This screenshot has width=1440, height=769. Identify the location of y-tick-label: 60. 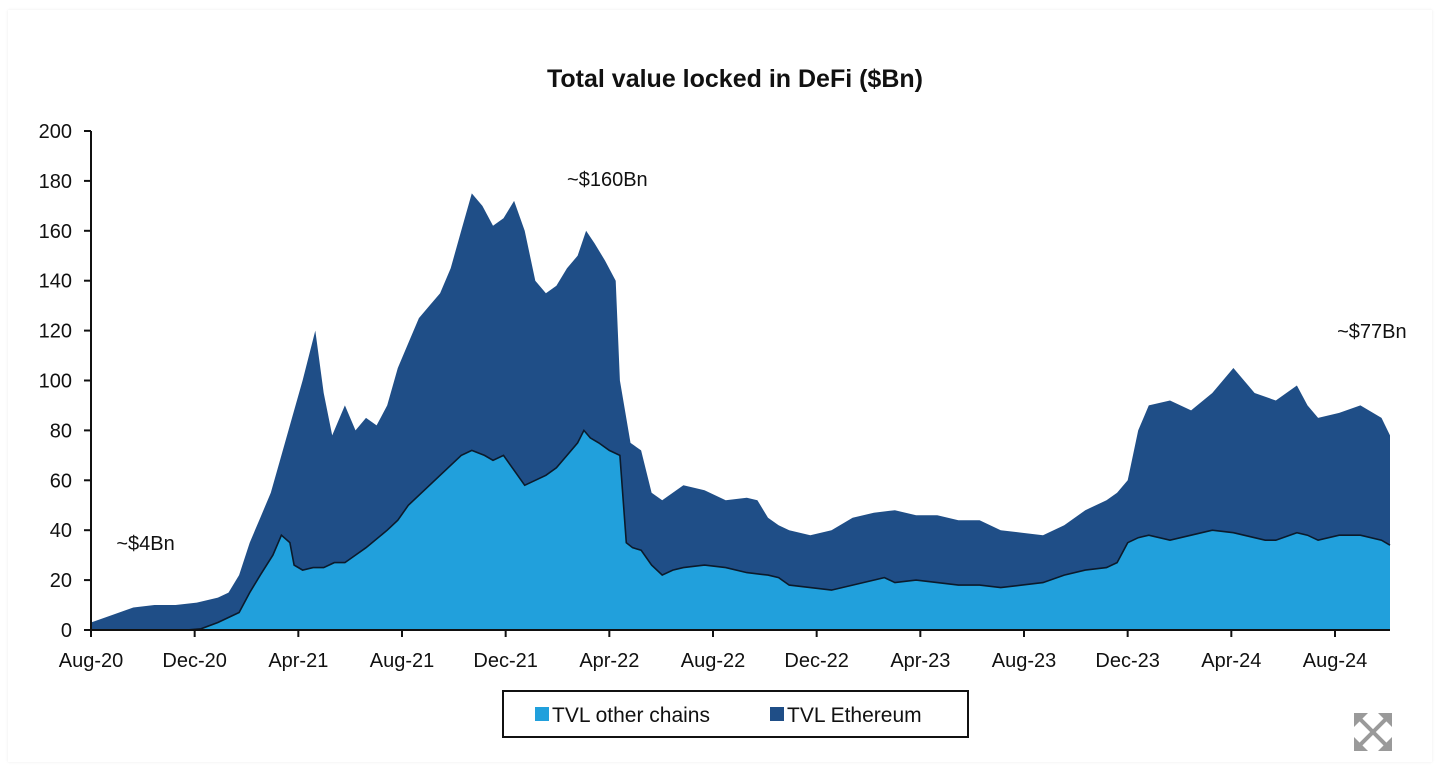
(61, 481).